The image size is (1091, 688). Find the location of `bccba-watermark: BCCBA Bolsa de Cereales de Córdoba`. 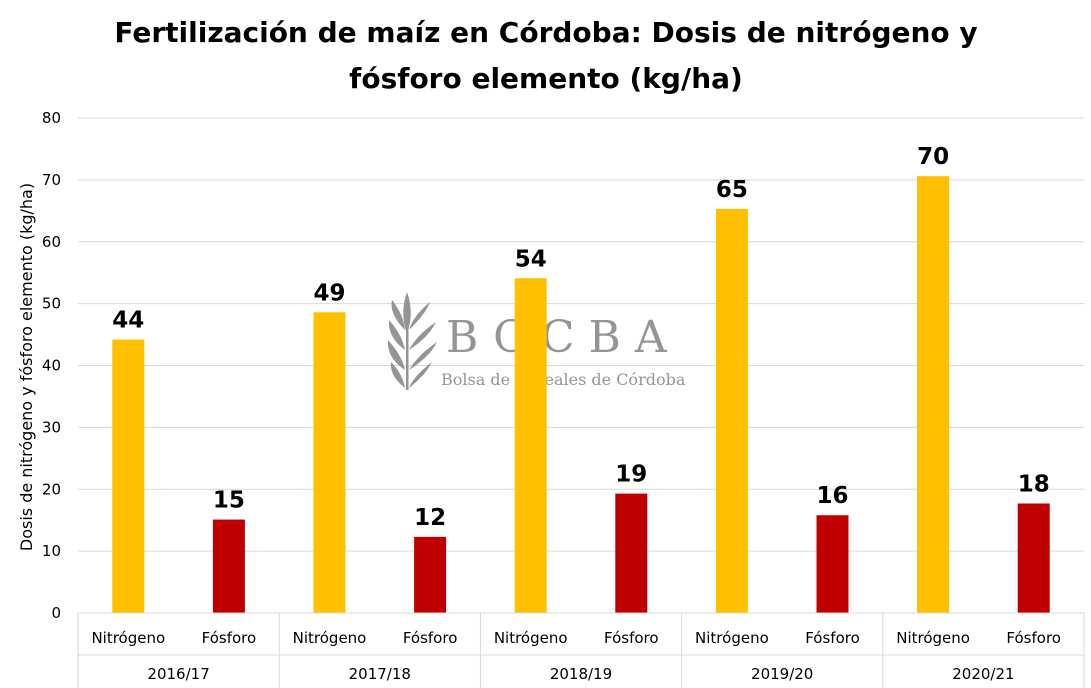

bccba-watermark: BCCBA Bolsa de Cereales de Córdoba is located at coordinates (536, 341).